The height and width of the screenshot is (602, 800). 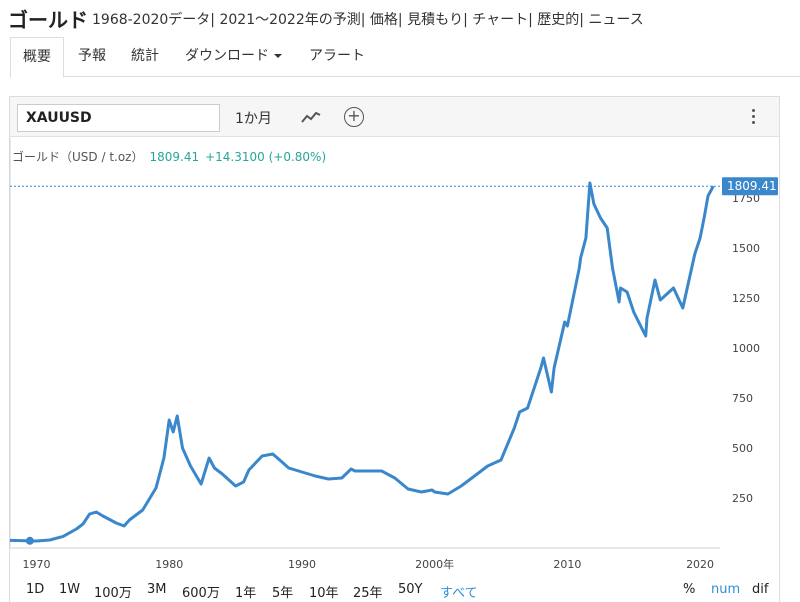 I want to click on range-10y: 10年, so click(x=324, y=593).